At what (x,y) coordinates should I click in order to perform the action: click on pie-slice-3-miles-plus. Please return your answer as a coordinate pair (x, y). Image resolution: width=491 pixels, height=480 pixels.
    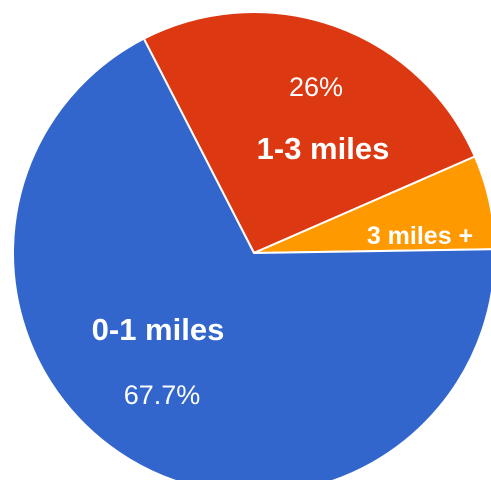
    Looking at the image, I should click on (372, 204).